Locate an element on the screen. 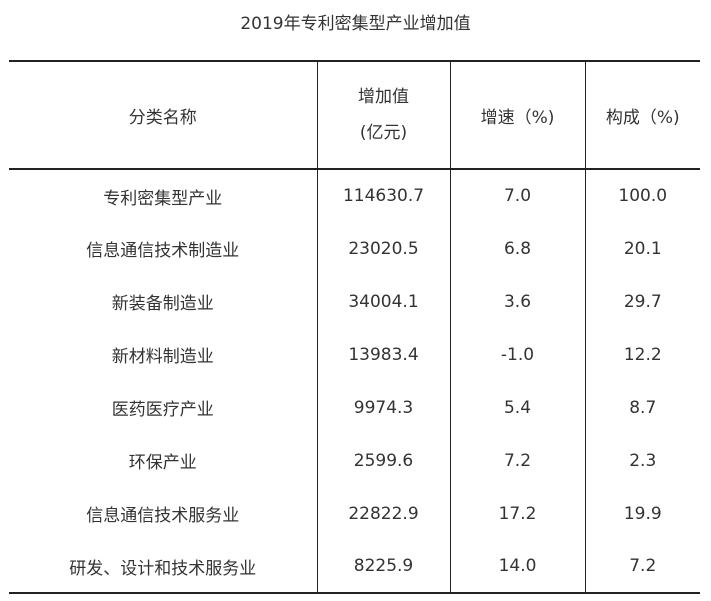 Image resolution: width=711 pixels, height=601 pixels. growth-cell: 5.4 is located at coordinates (517, 407).